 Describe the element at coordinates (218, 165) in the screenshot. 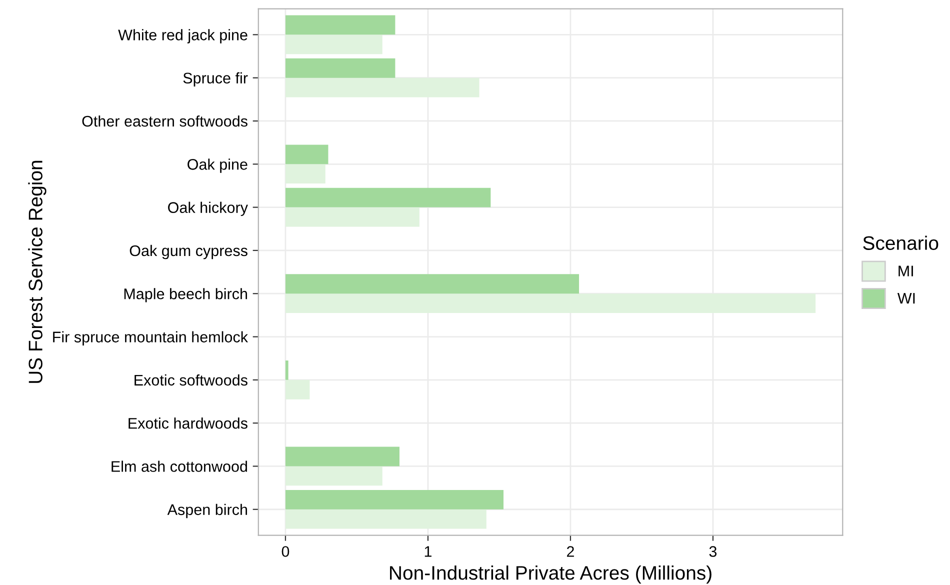

I see `y-tick-label: Oak pine` at that location.